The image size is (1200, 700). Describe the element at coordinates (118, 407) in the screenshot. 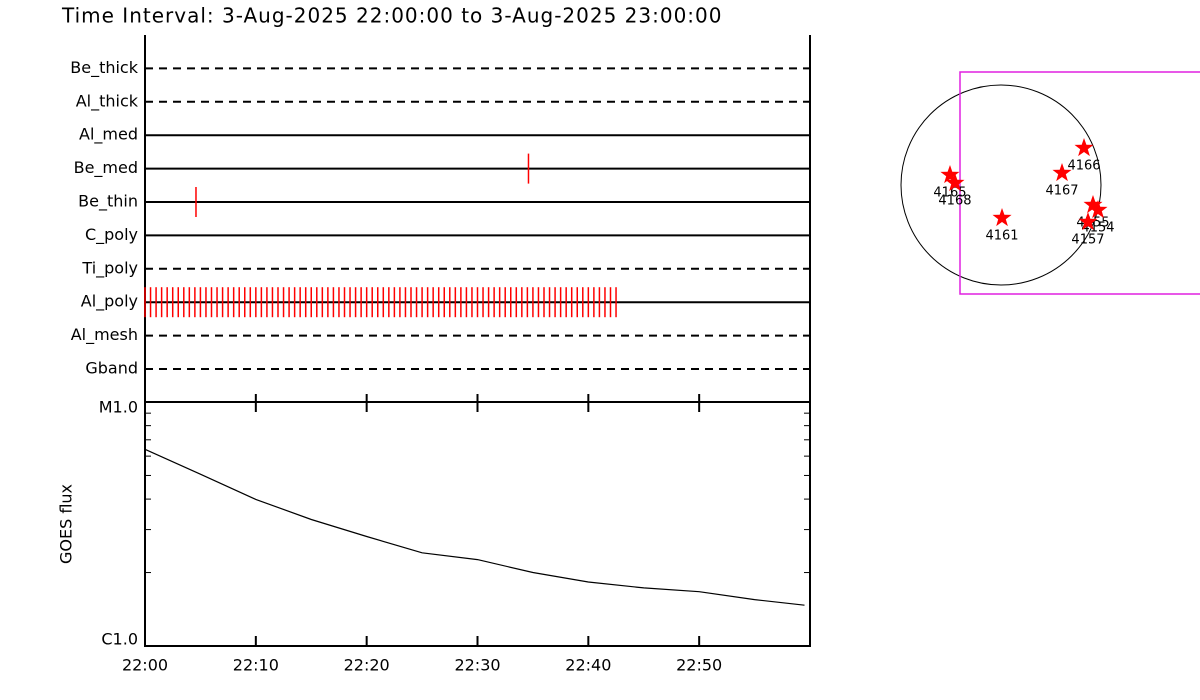

I see `y-tick-label: M1.0` at that location.